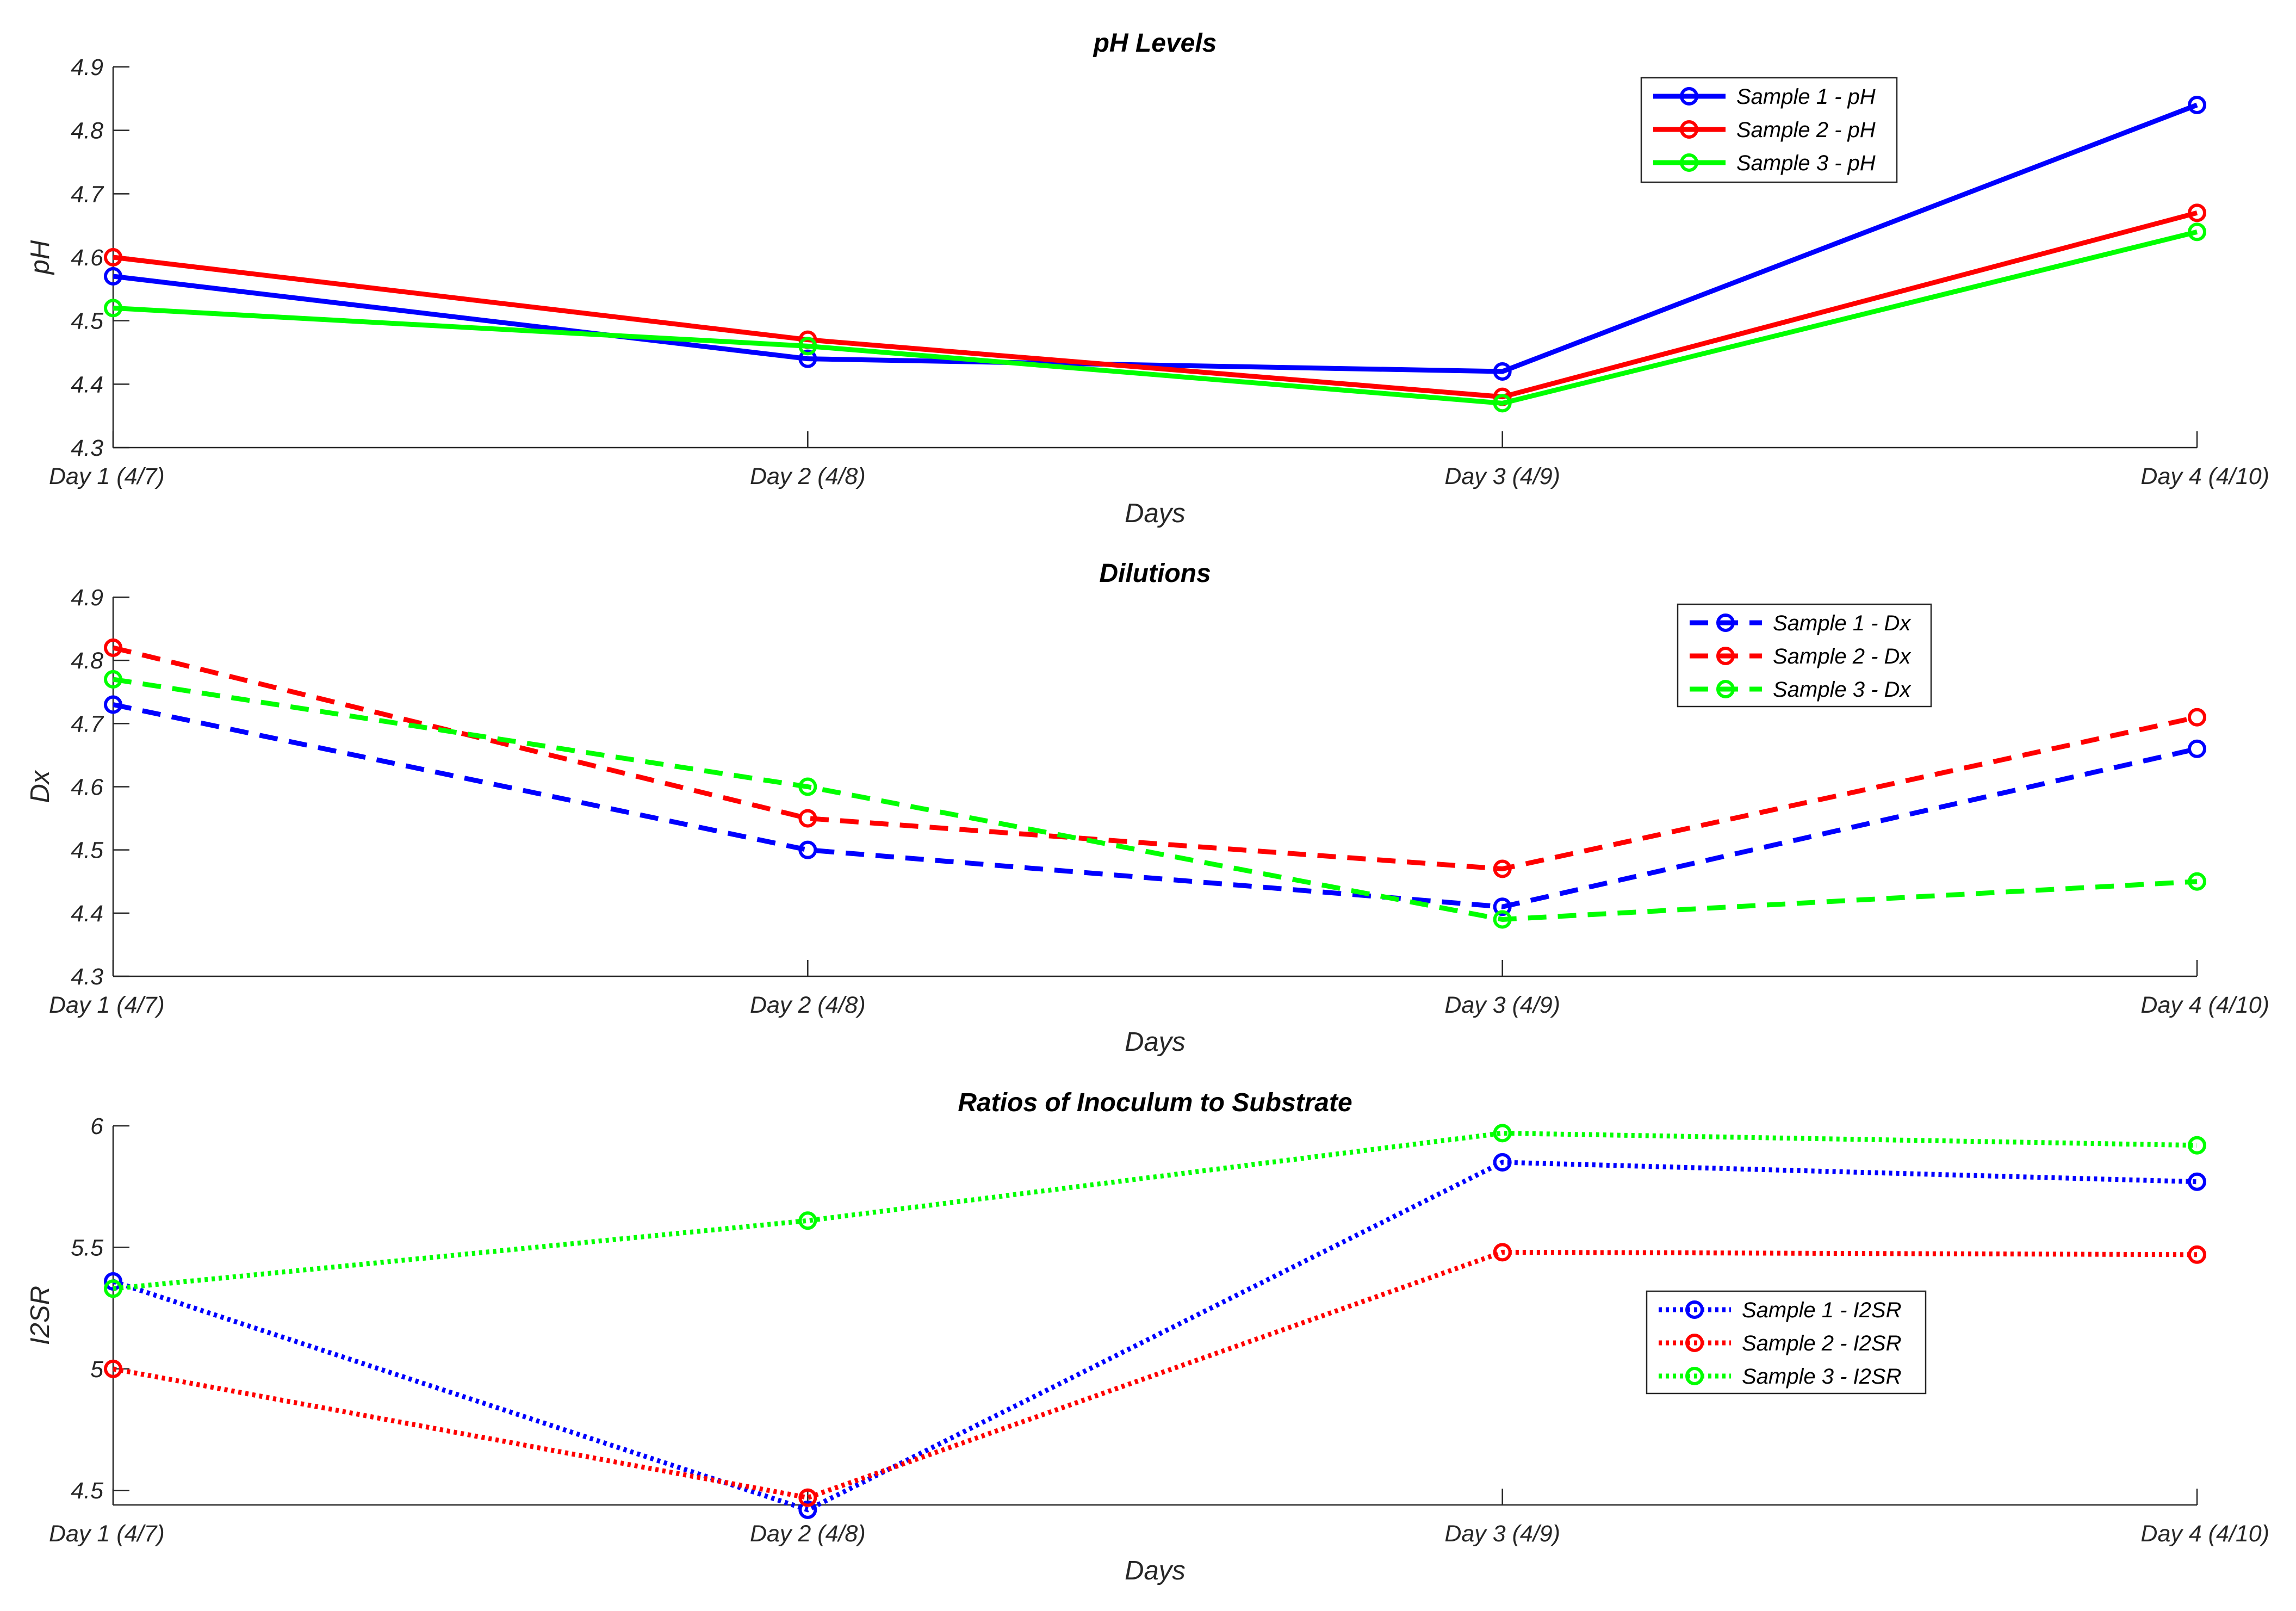 The width and height of the screenshot is (2296, 1611). What do you see at coordinates (1806, 163) in the screenshot?
I see `legend-label: Sample 3 - pH` at bounding box center [1806, 163].